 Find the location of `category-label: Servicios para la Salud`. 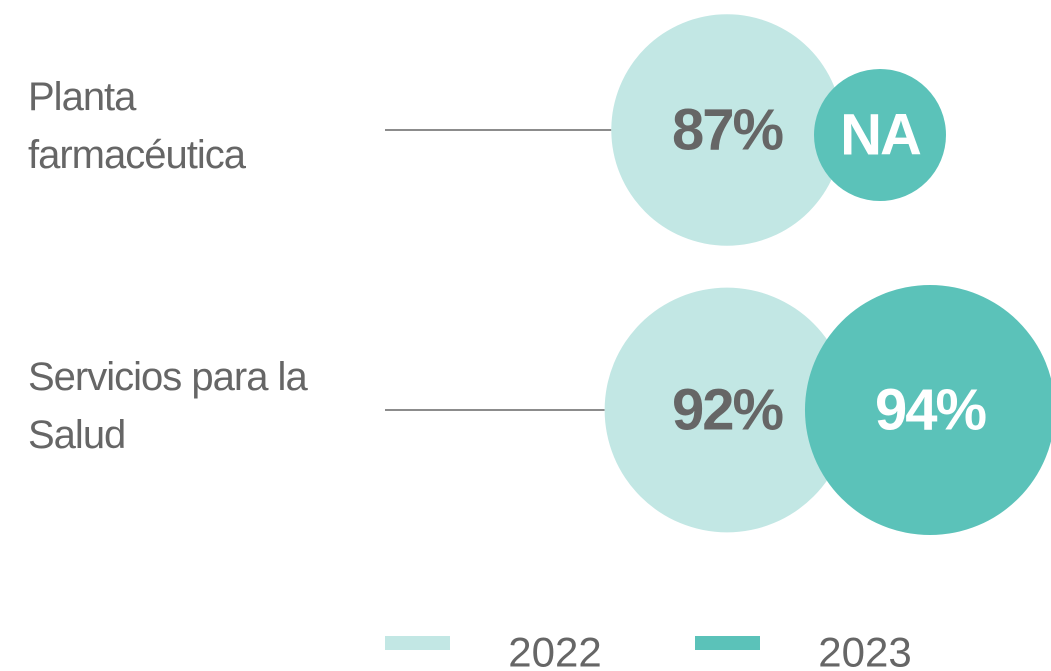

category-label: Servicios para la Salud is located at coordinates (168, 406).